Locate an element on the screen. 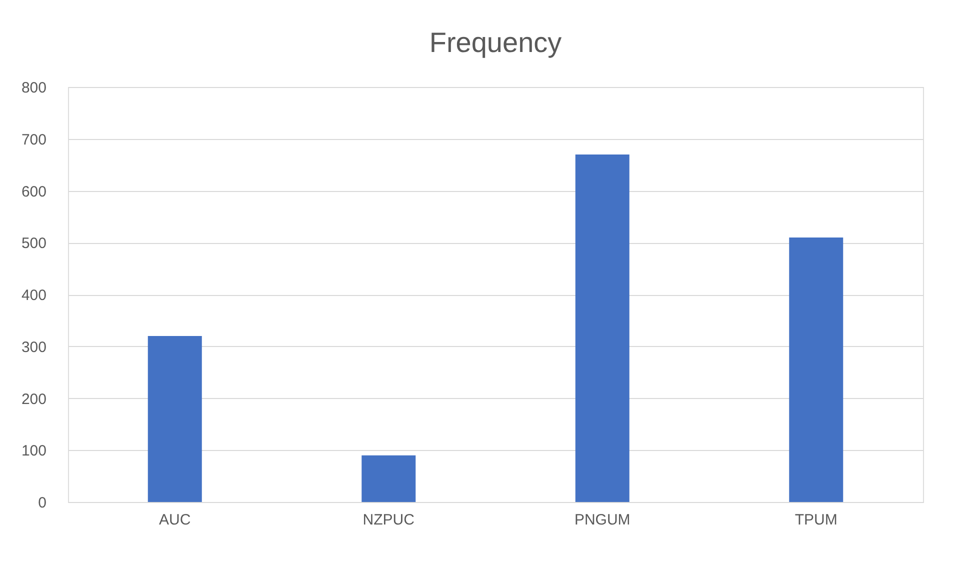 This screenshot has width=962, height=580. y-tick-label: 500 is located at coordinates (33, 243).